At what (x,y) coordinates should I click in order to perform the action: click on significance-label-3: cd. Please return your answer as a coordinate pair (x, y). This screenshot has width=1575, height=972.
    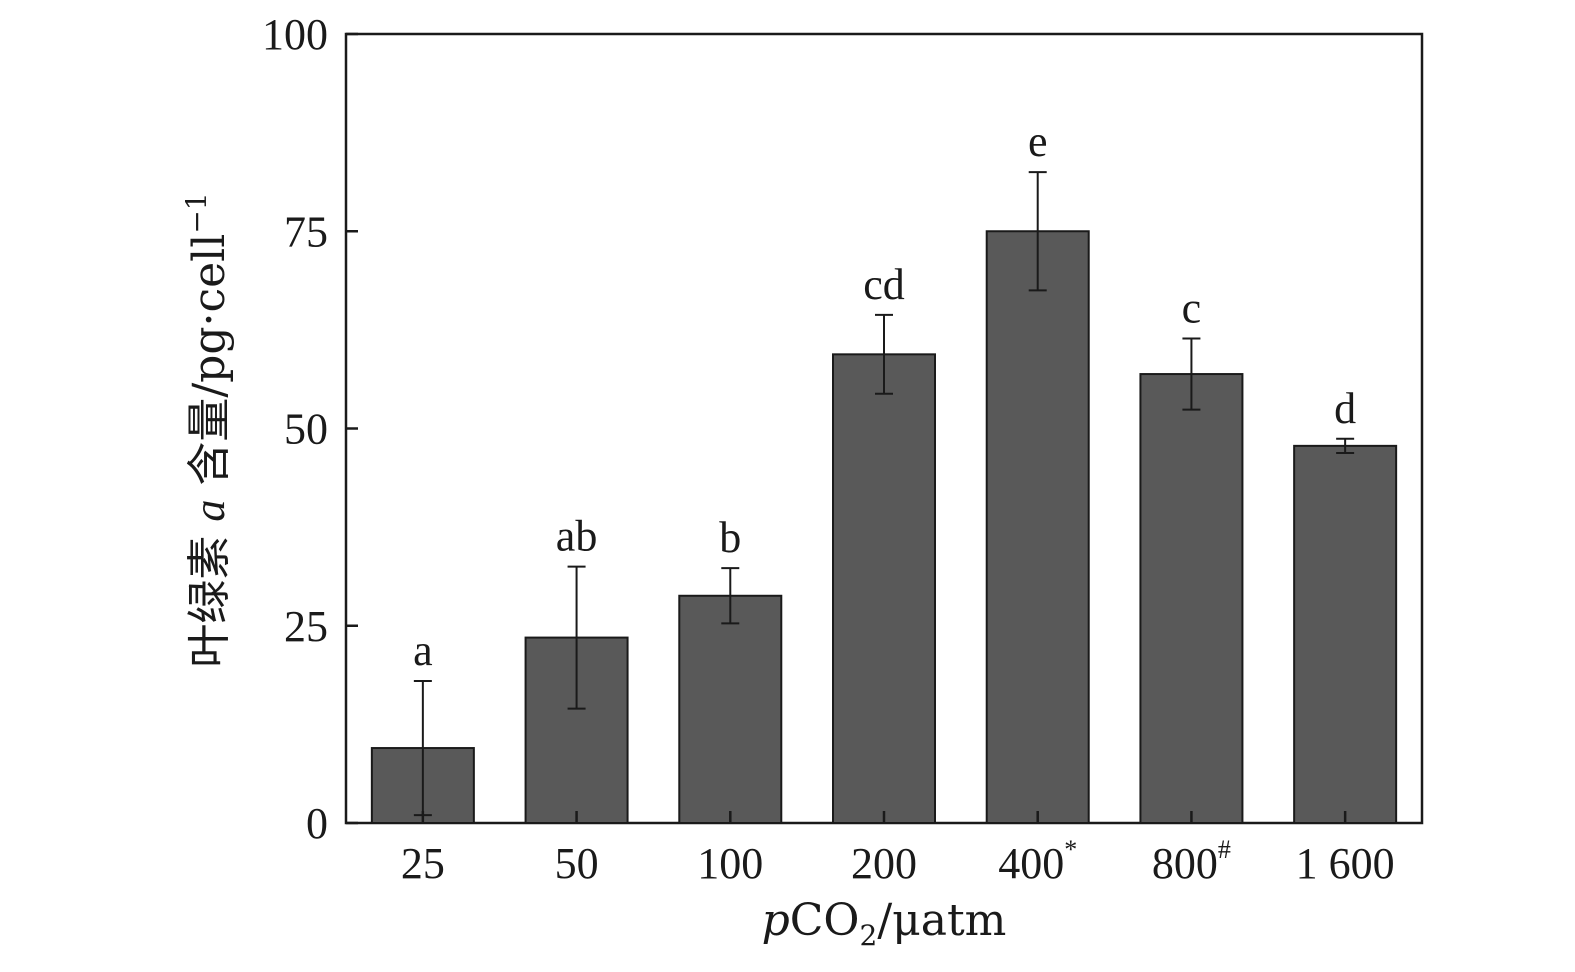
    Looking at the image, I should click on (884, 284).